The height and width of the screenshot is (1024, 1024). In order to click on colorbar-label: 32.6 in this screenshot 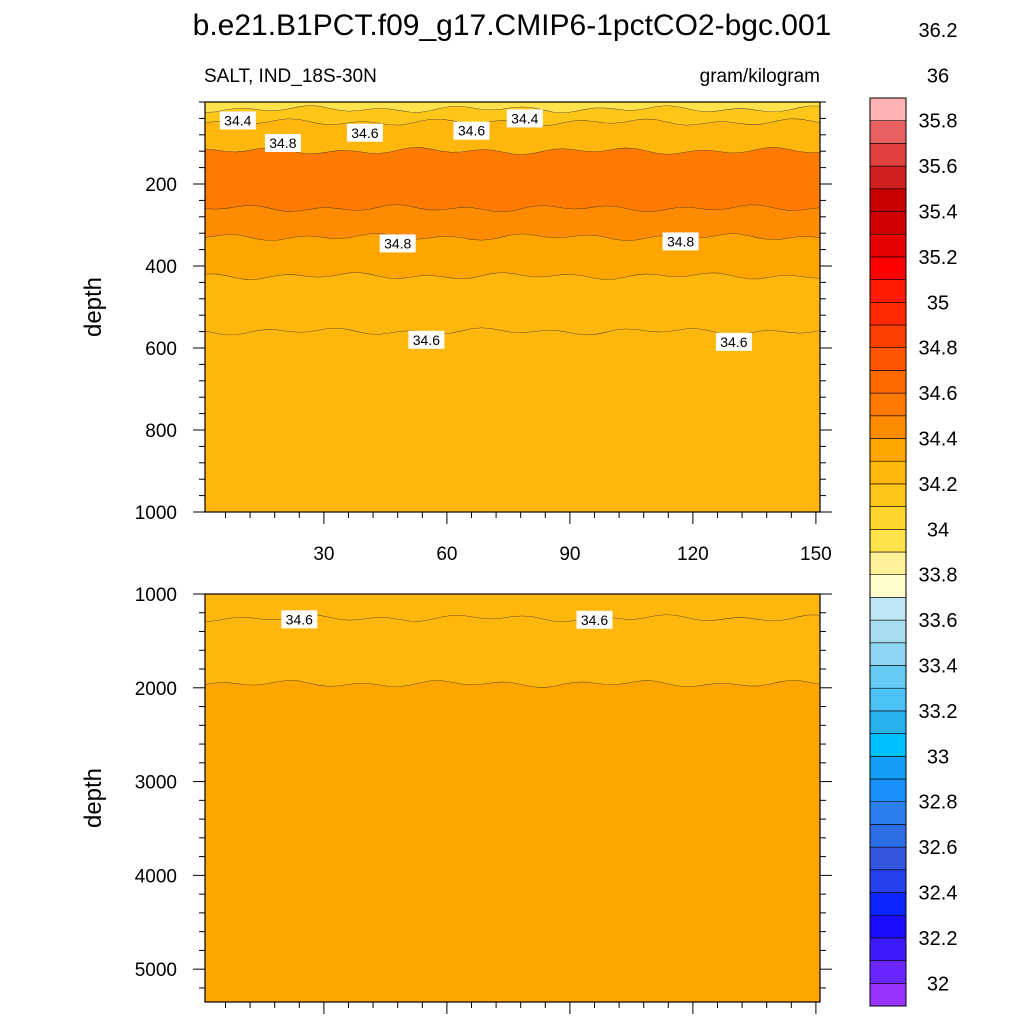, I will do `click(938, 848)`.